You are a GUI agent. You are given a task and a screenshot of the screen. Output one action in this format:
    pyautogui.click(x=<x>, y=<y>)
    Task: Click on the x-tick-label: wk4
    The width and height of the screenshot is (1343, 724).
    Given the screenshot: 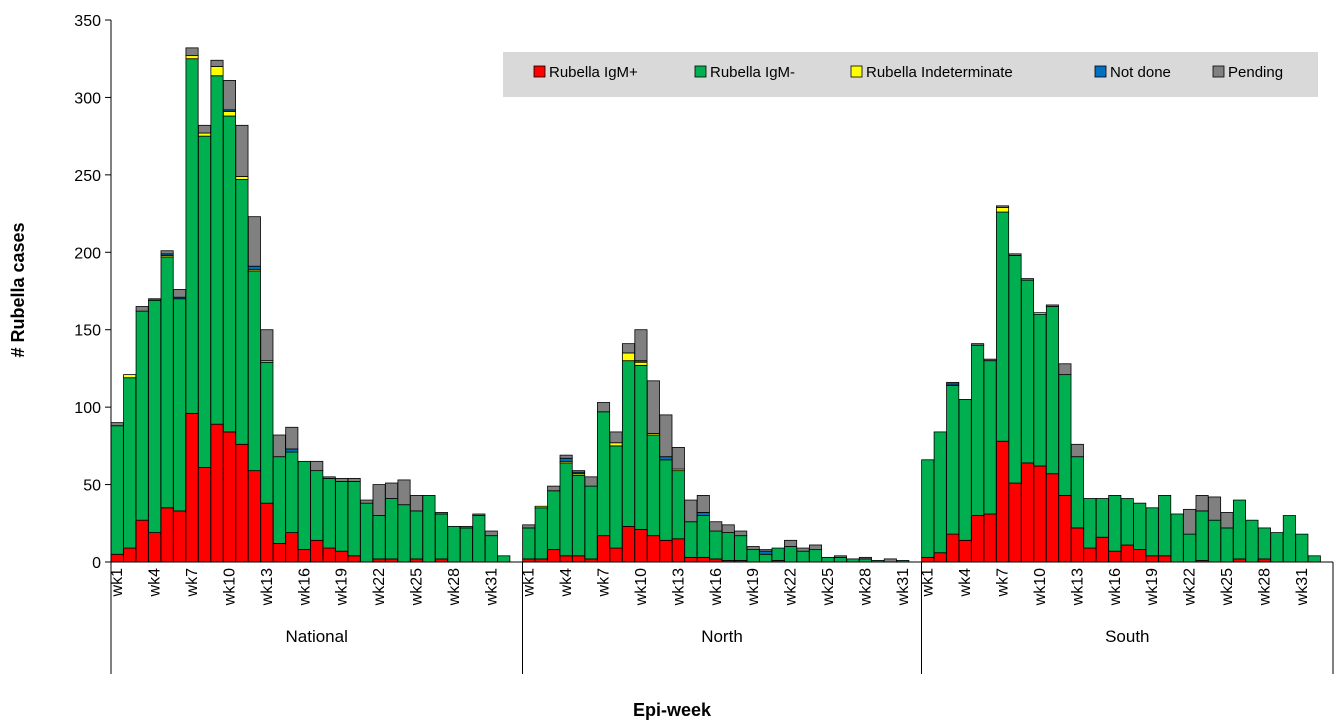 What is the action you would take?
    pyautogui.click(x=965, y=583)
    